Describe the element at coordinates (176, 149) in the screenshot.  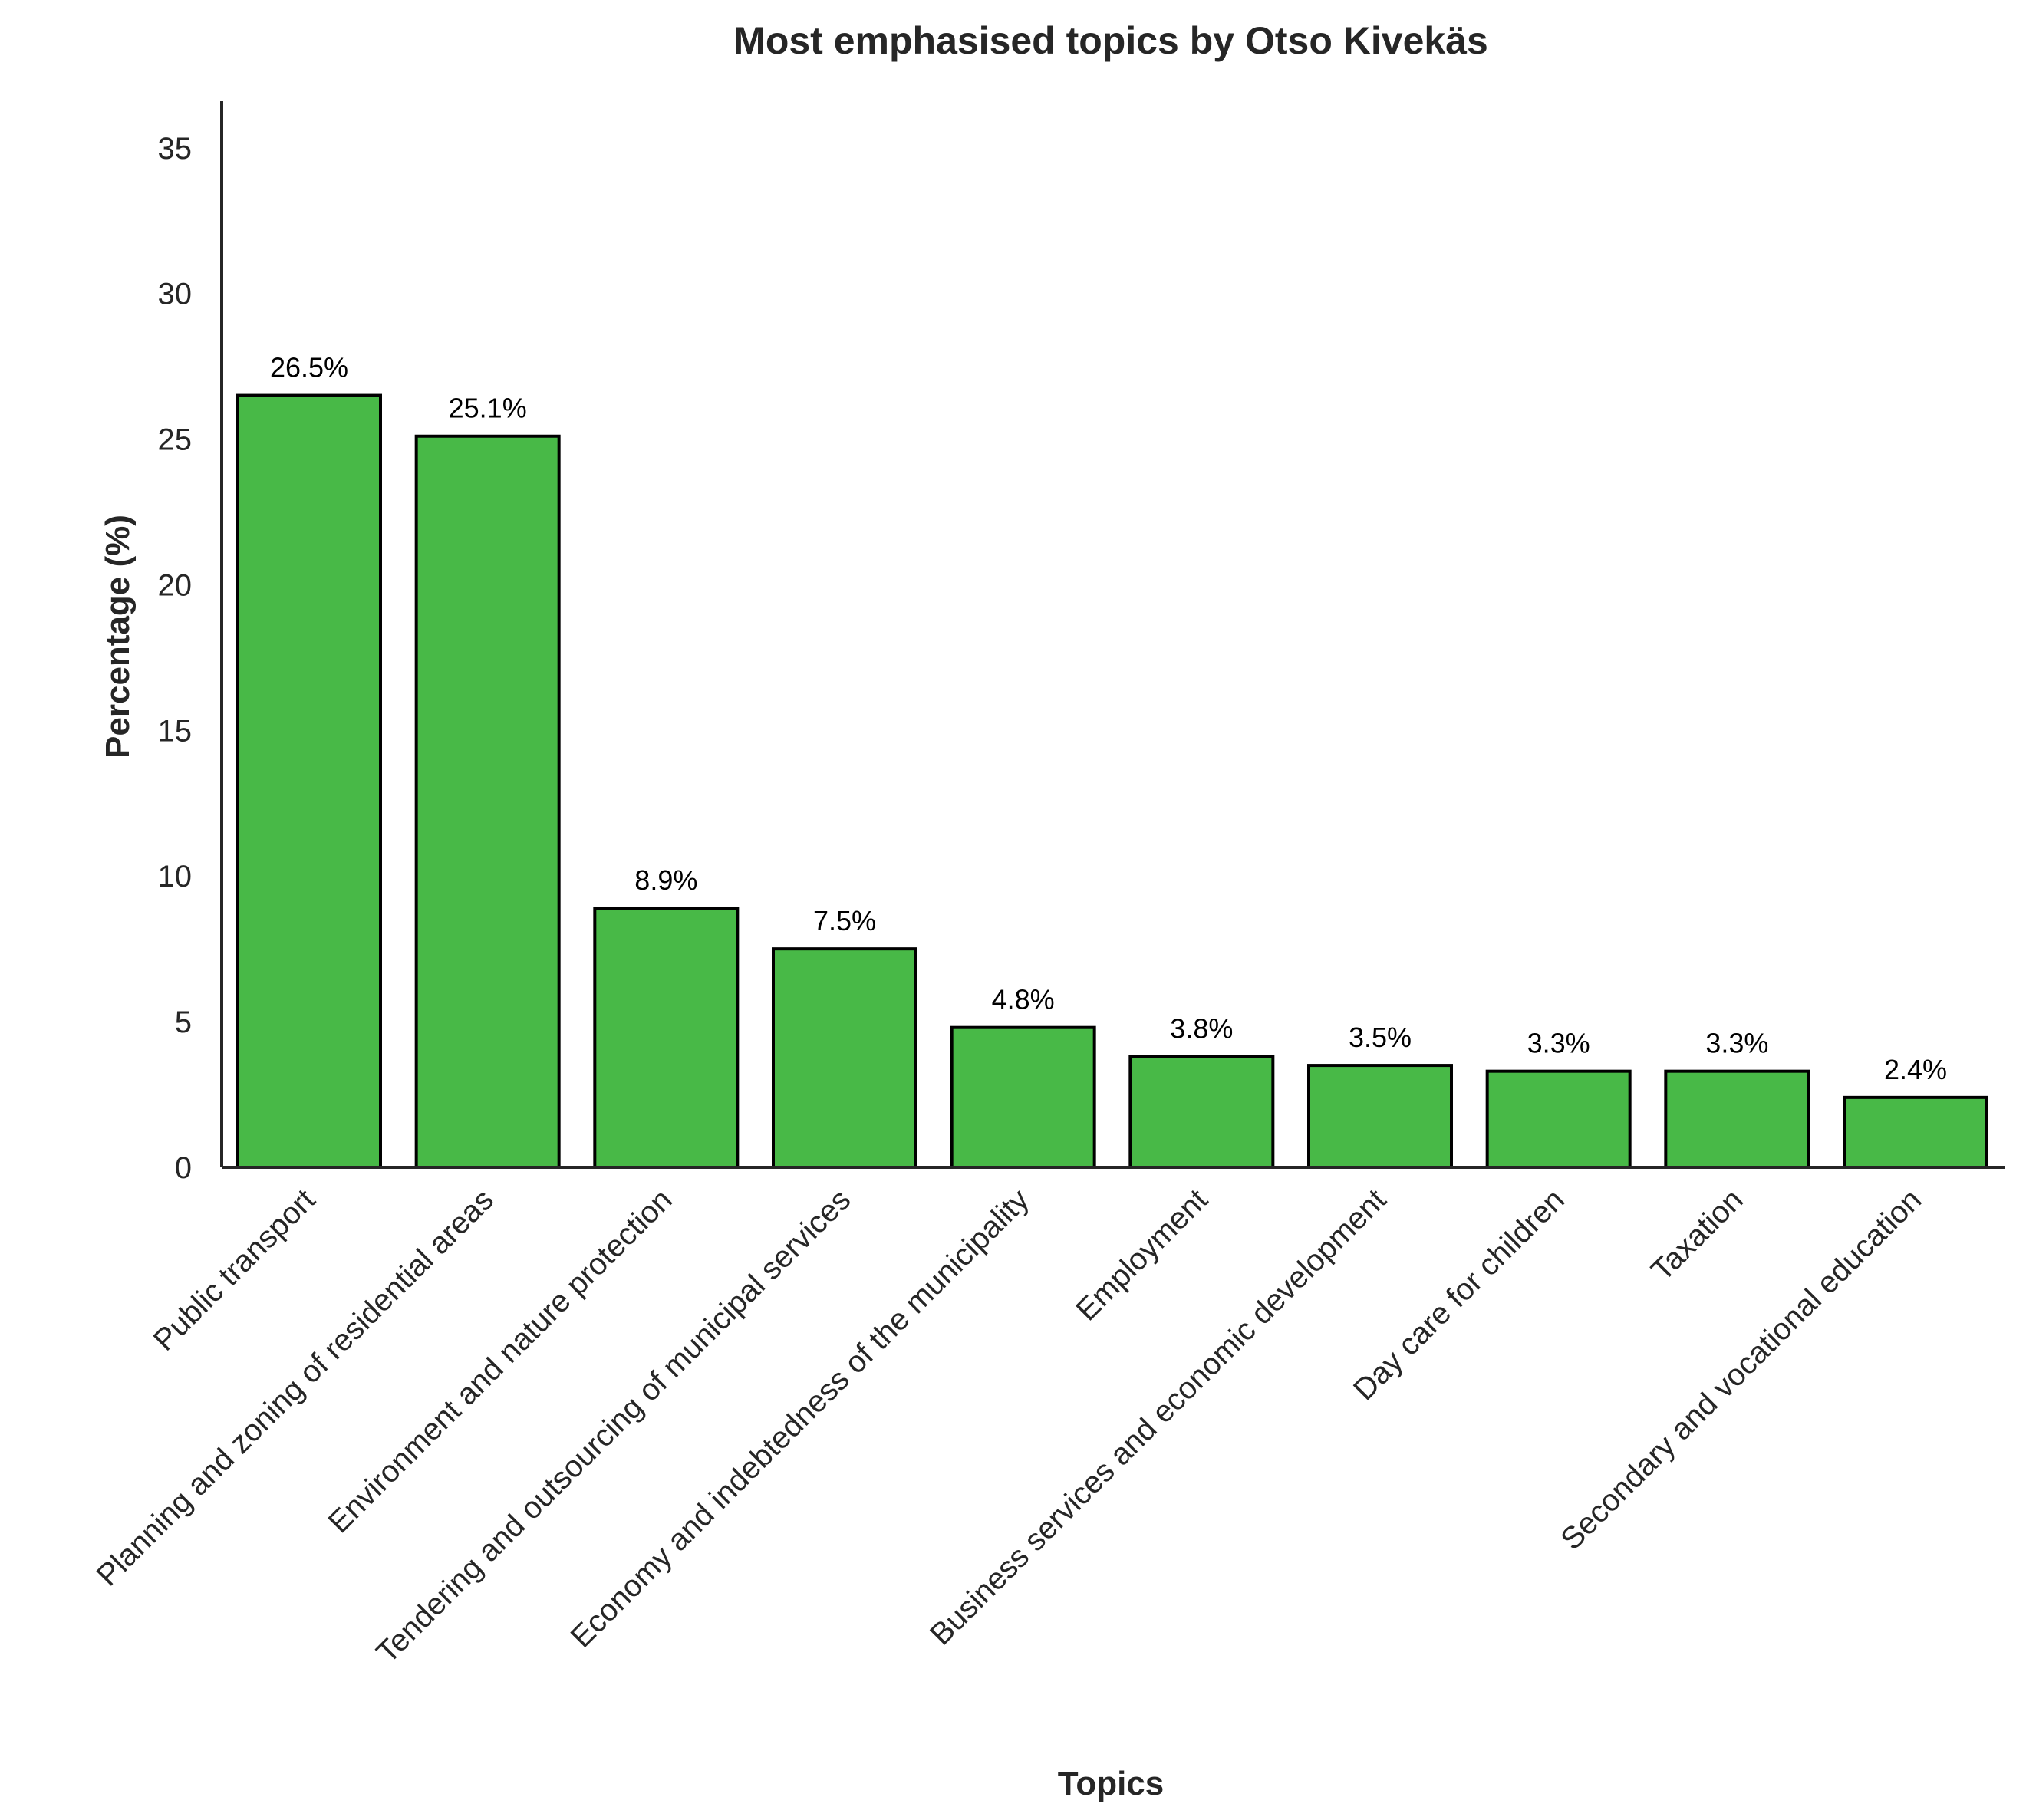
I see `y-tick-label: 35` at that location.